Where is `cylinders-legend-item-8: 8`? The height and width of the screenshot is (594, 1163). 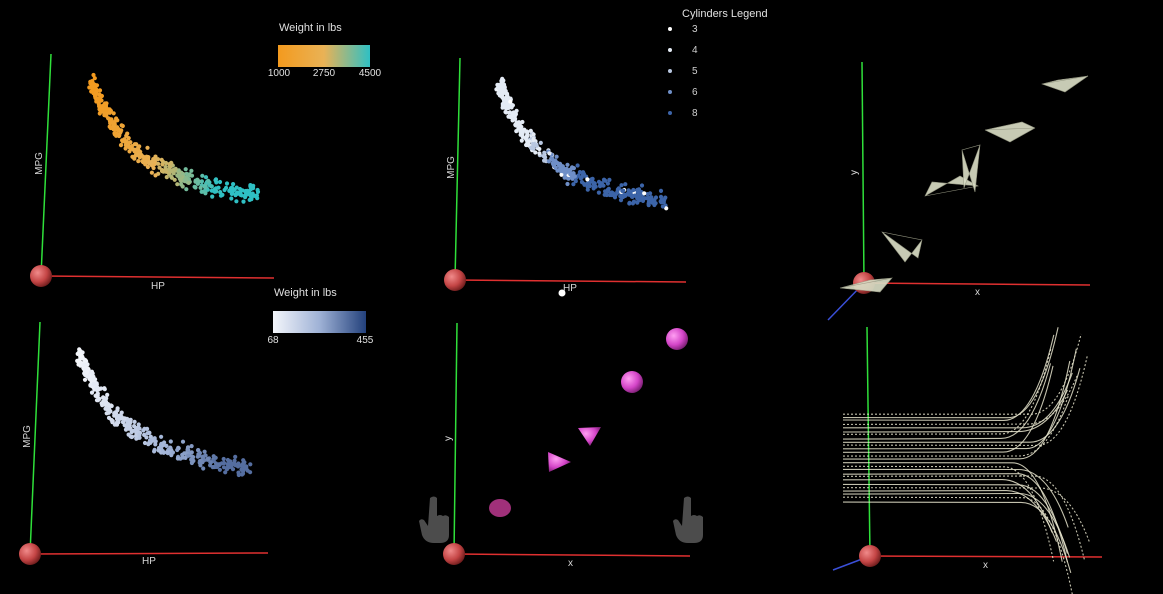
cylinders-legend-item-8: 8 is located at coordinates (683, 113).